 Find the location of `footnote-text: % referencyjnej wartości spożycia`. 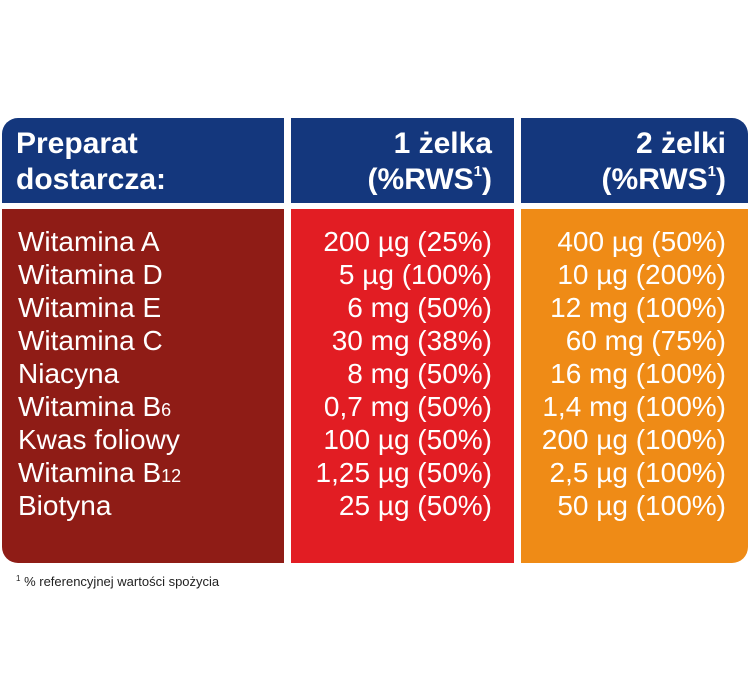

footnote-text: % referencyjnej wartości spożycia is located at coordinates (120, 581).